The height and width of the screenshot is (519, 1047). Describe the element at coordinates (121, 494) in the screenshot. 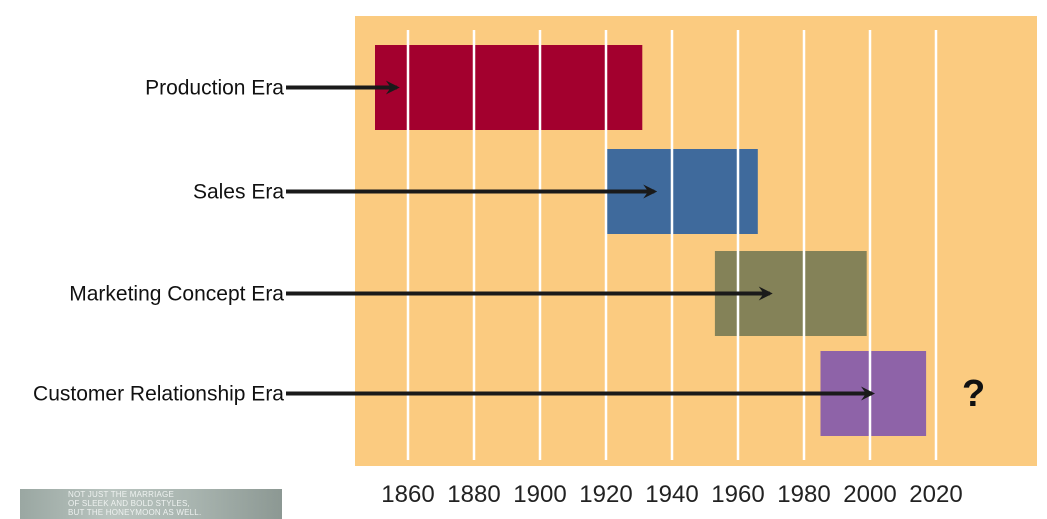

I see `ad-line-1: NOT JUST THE MARRIAGE` at that location.